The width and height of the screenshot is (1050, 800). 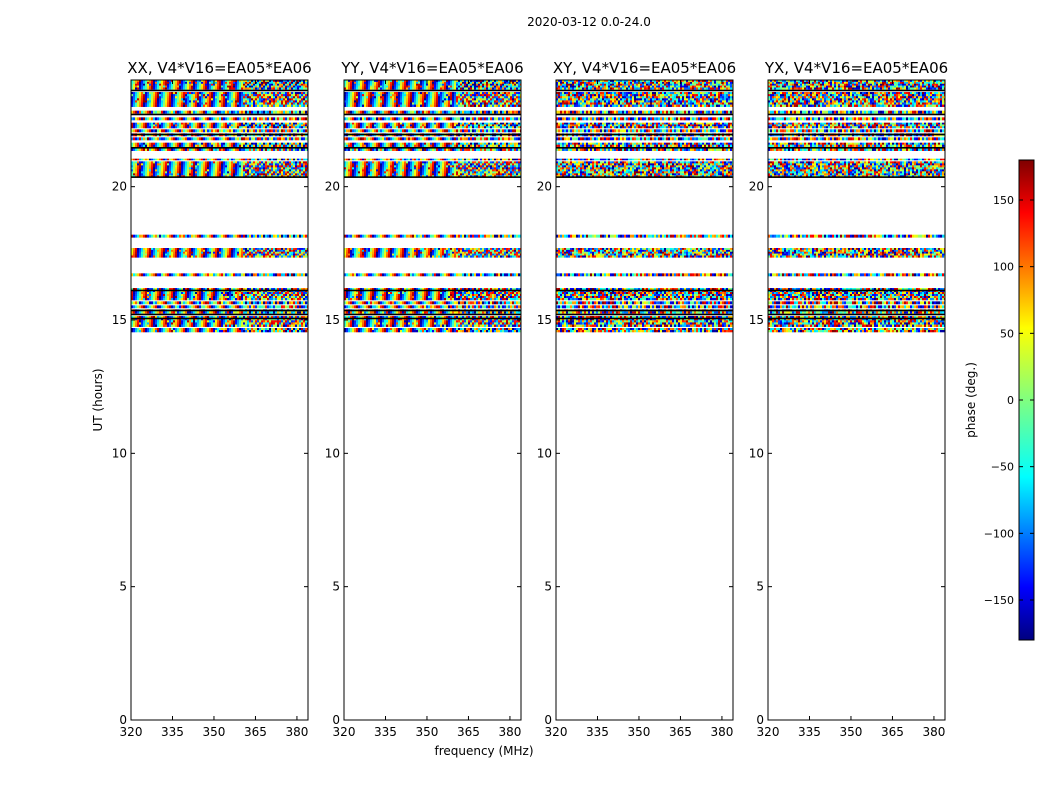 What do you see at coordinates (971, 400) in the screenshot?
I see `colorbar-label: phase (deg.)` at bounding box center [971, 400].